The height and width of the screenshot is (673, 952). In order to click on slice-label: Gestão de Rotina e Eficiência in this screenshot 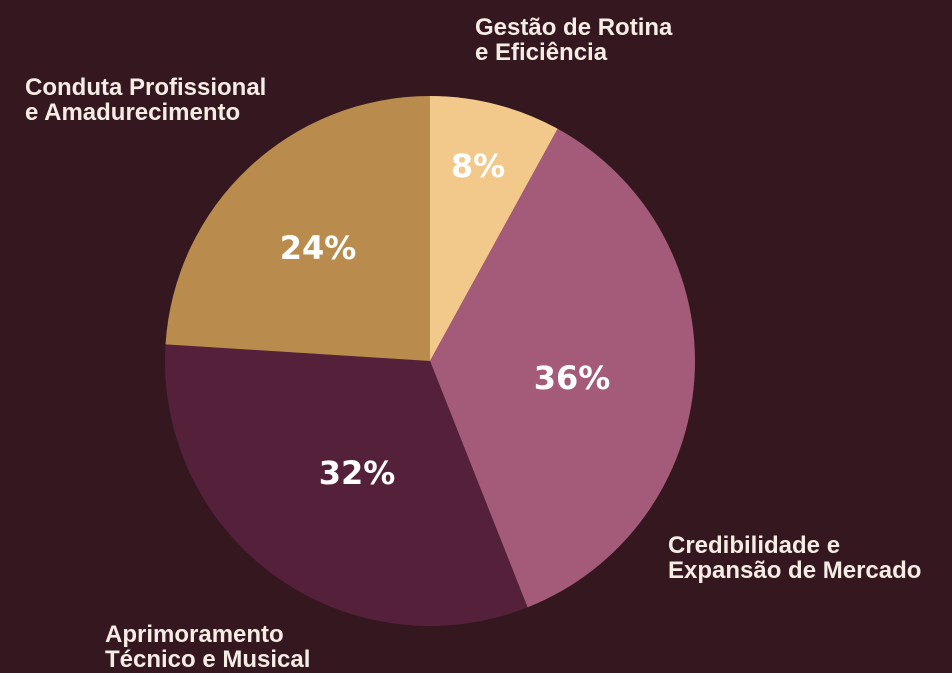, I will do `click(574, 40)`.